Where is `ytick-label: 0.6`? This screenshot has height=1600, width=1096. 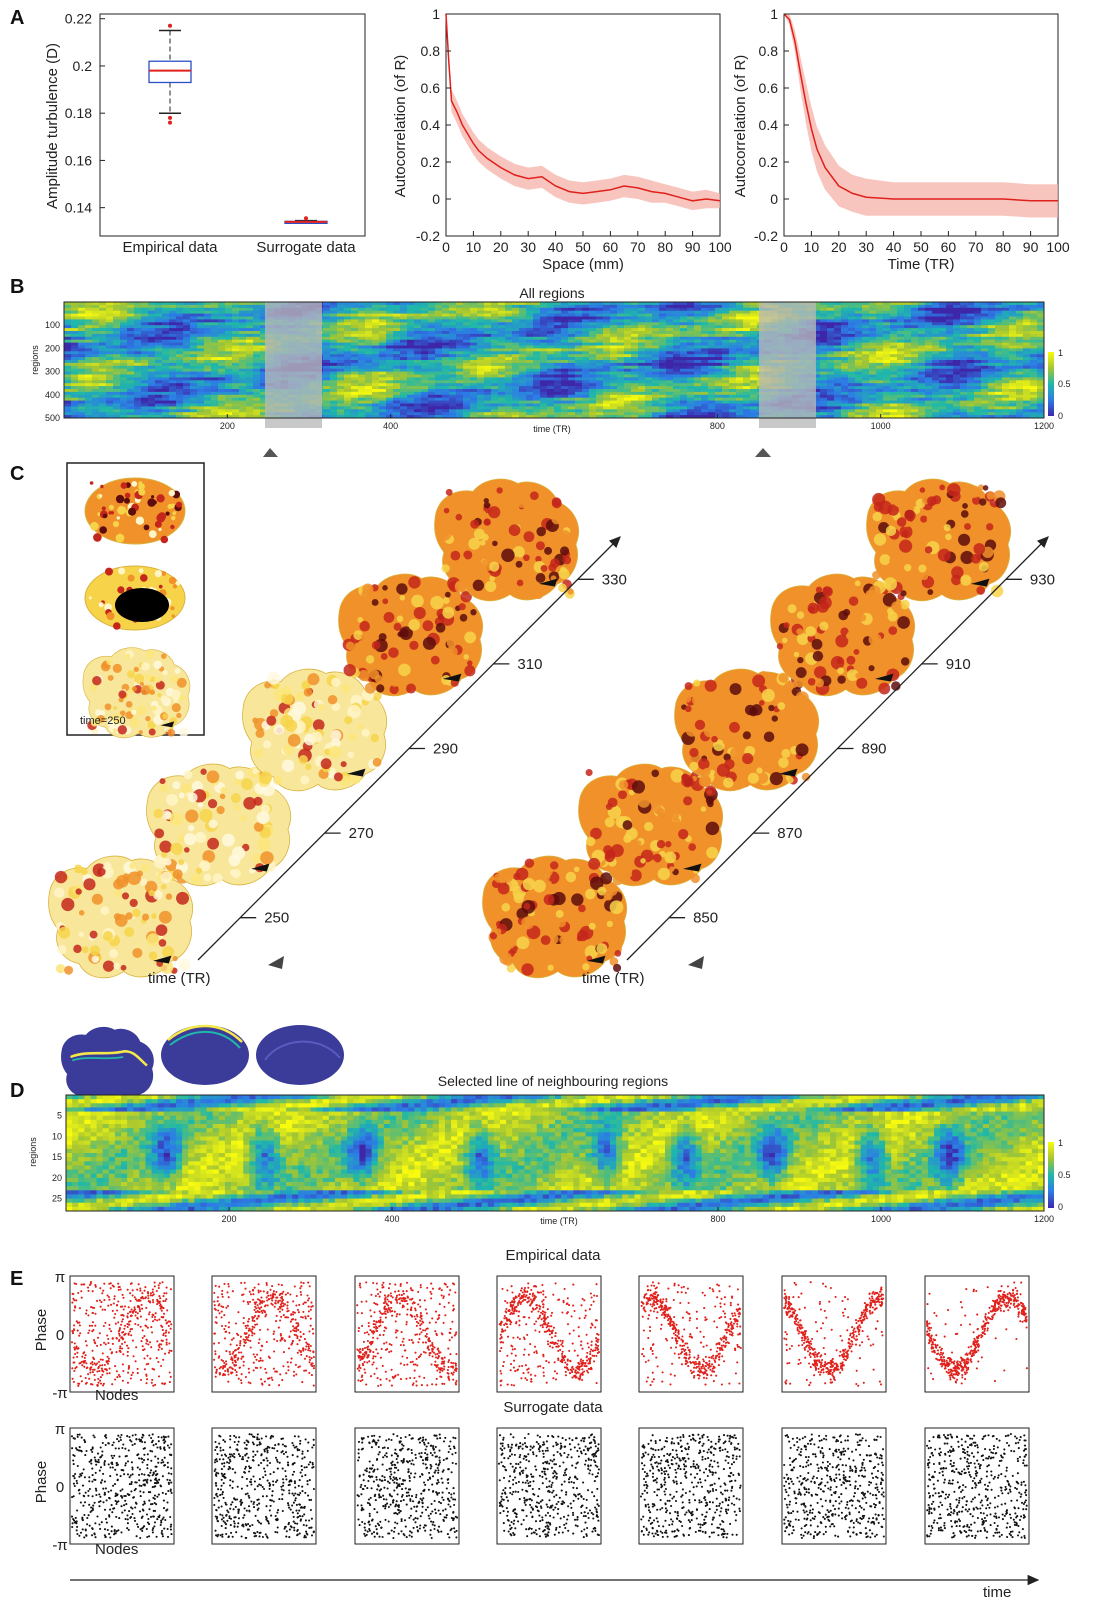
ytick-label: 0.6 is located at coordinates (431, 88).